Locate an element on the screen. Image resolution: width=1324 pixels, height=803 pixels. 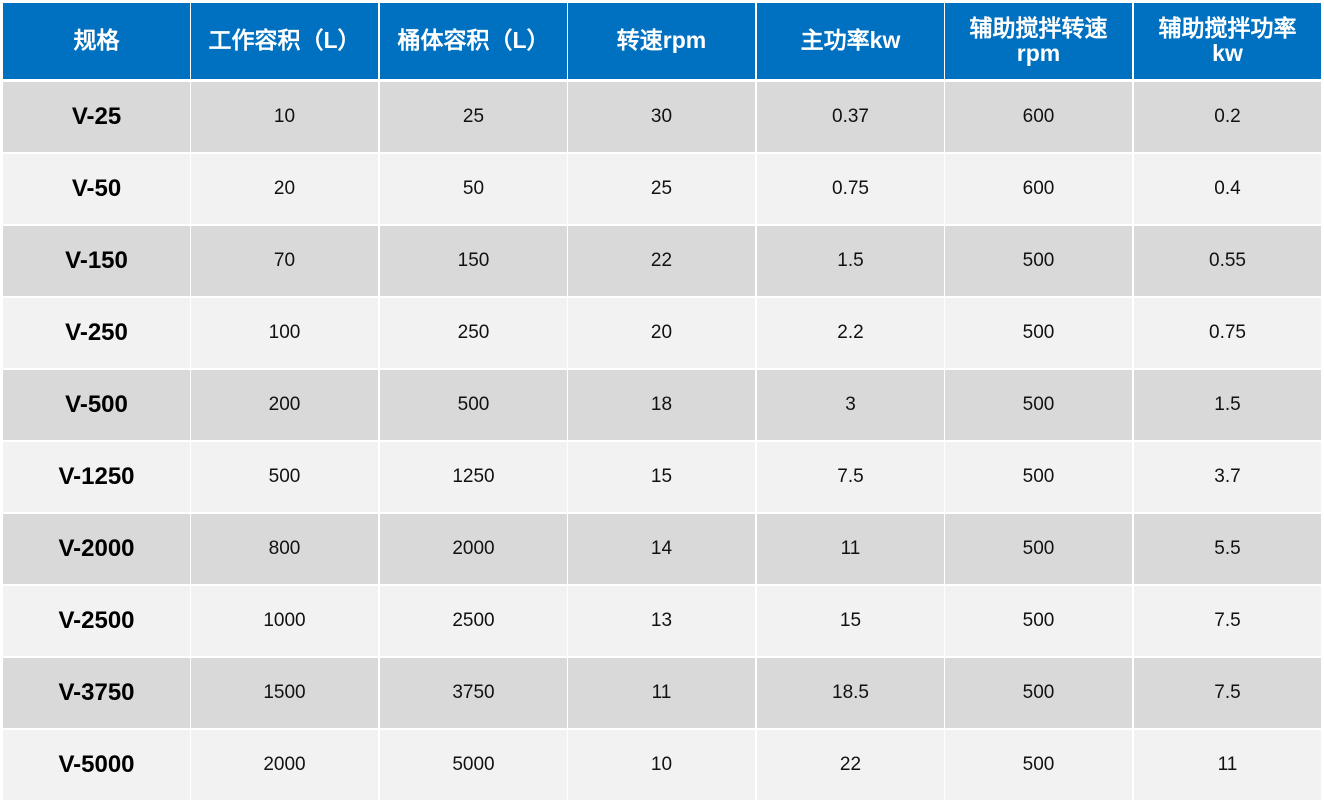
model-cell: V-1250 is located at coordinates (96, 477).